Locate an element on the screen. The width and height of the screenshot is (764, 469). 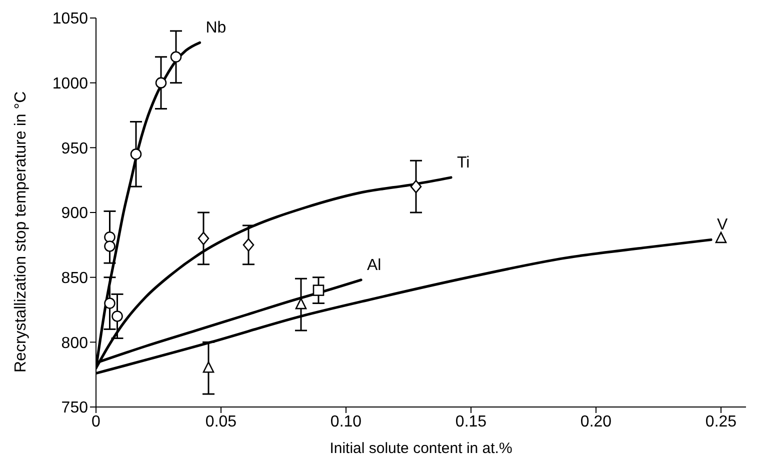
series-label: Al is located at coordinates (374, 265).